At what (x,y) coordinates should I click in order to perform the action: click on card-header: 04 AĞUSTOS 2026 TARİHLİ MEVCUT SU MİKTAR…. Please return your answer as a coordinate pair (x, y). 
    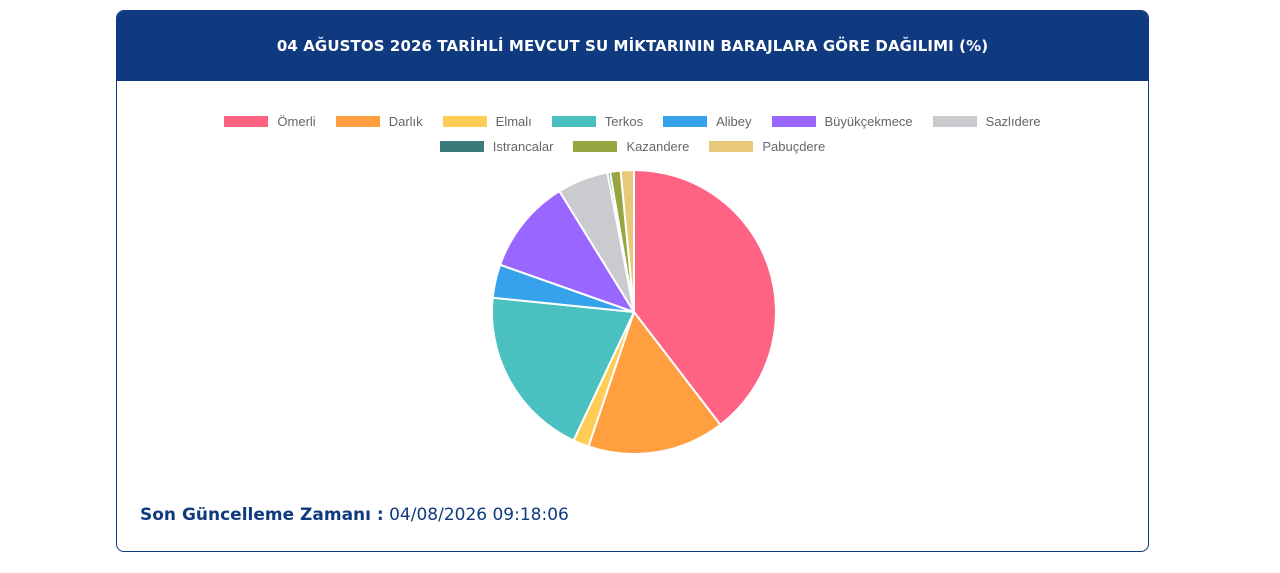
    Looking at the image, I should click on (632, 46).